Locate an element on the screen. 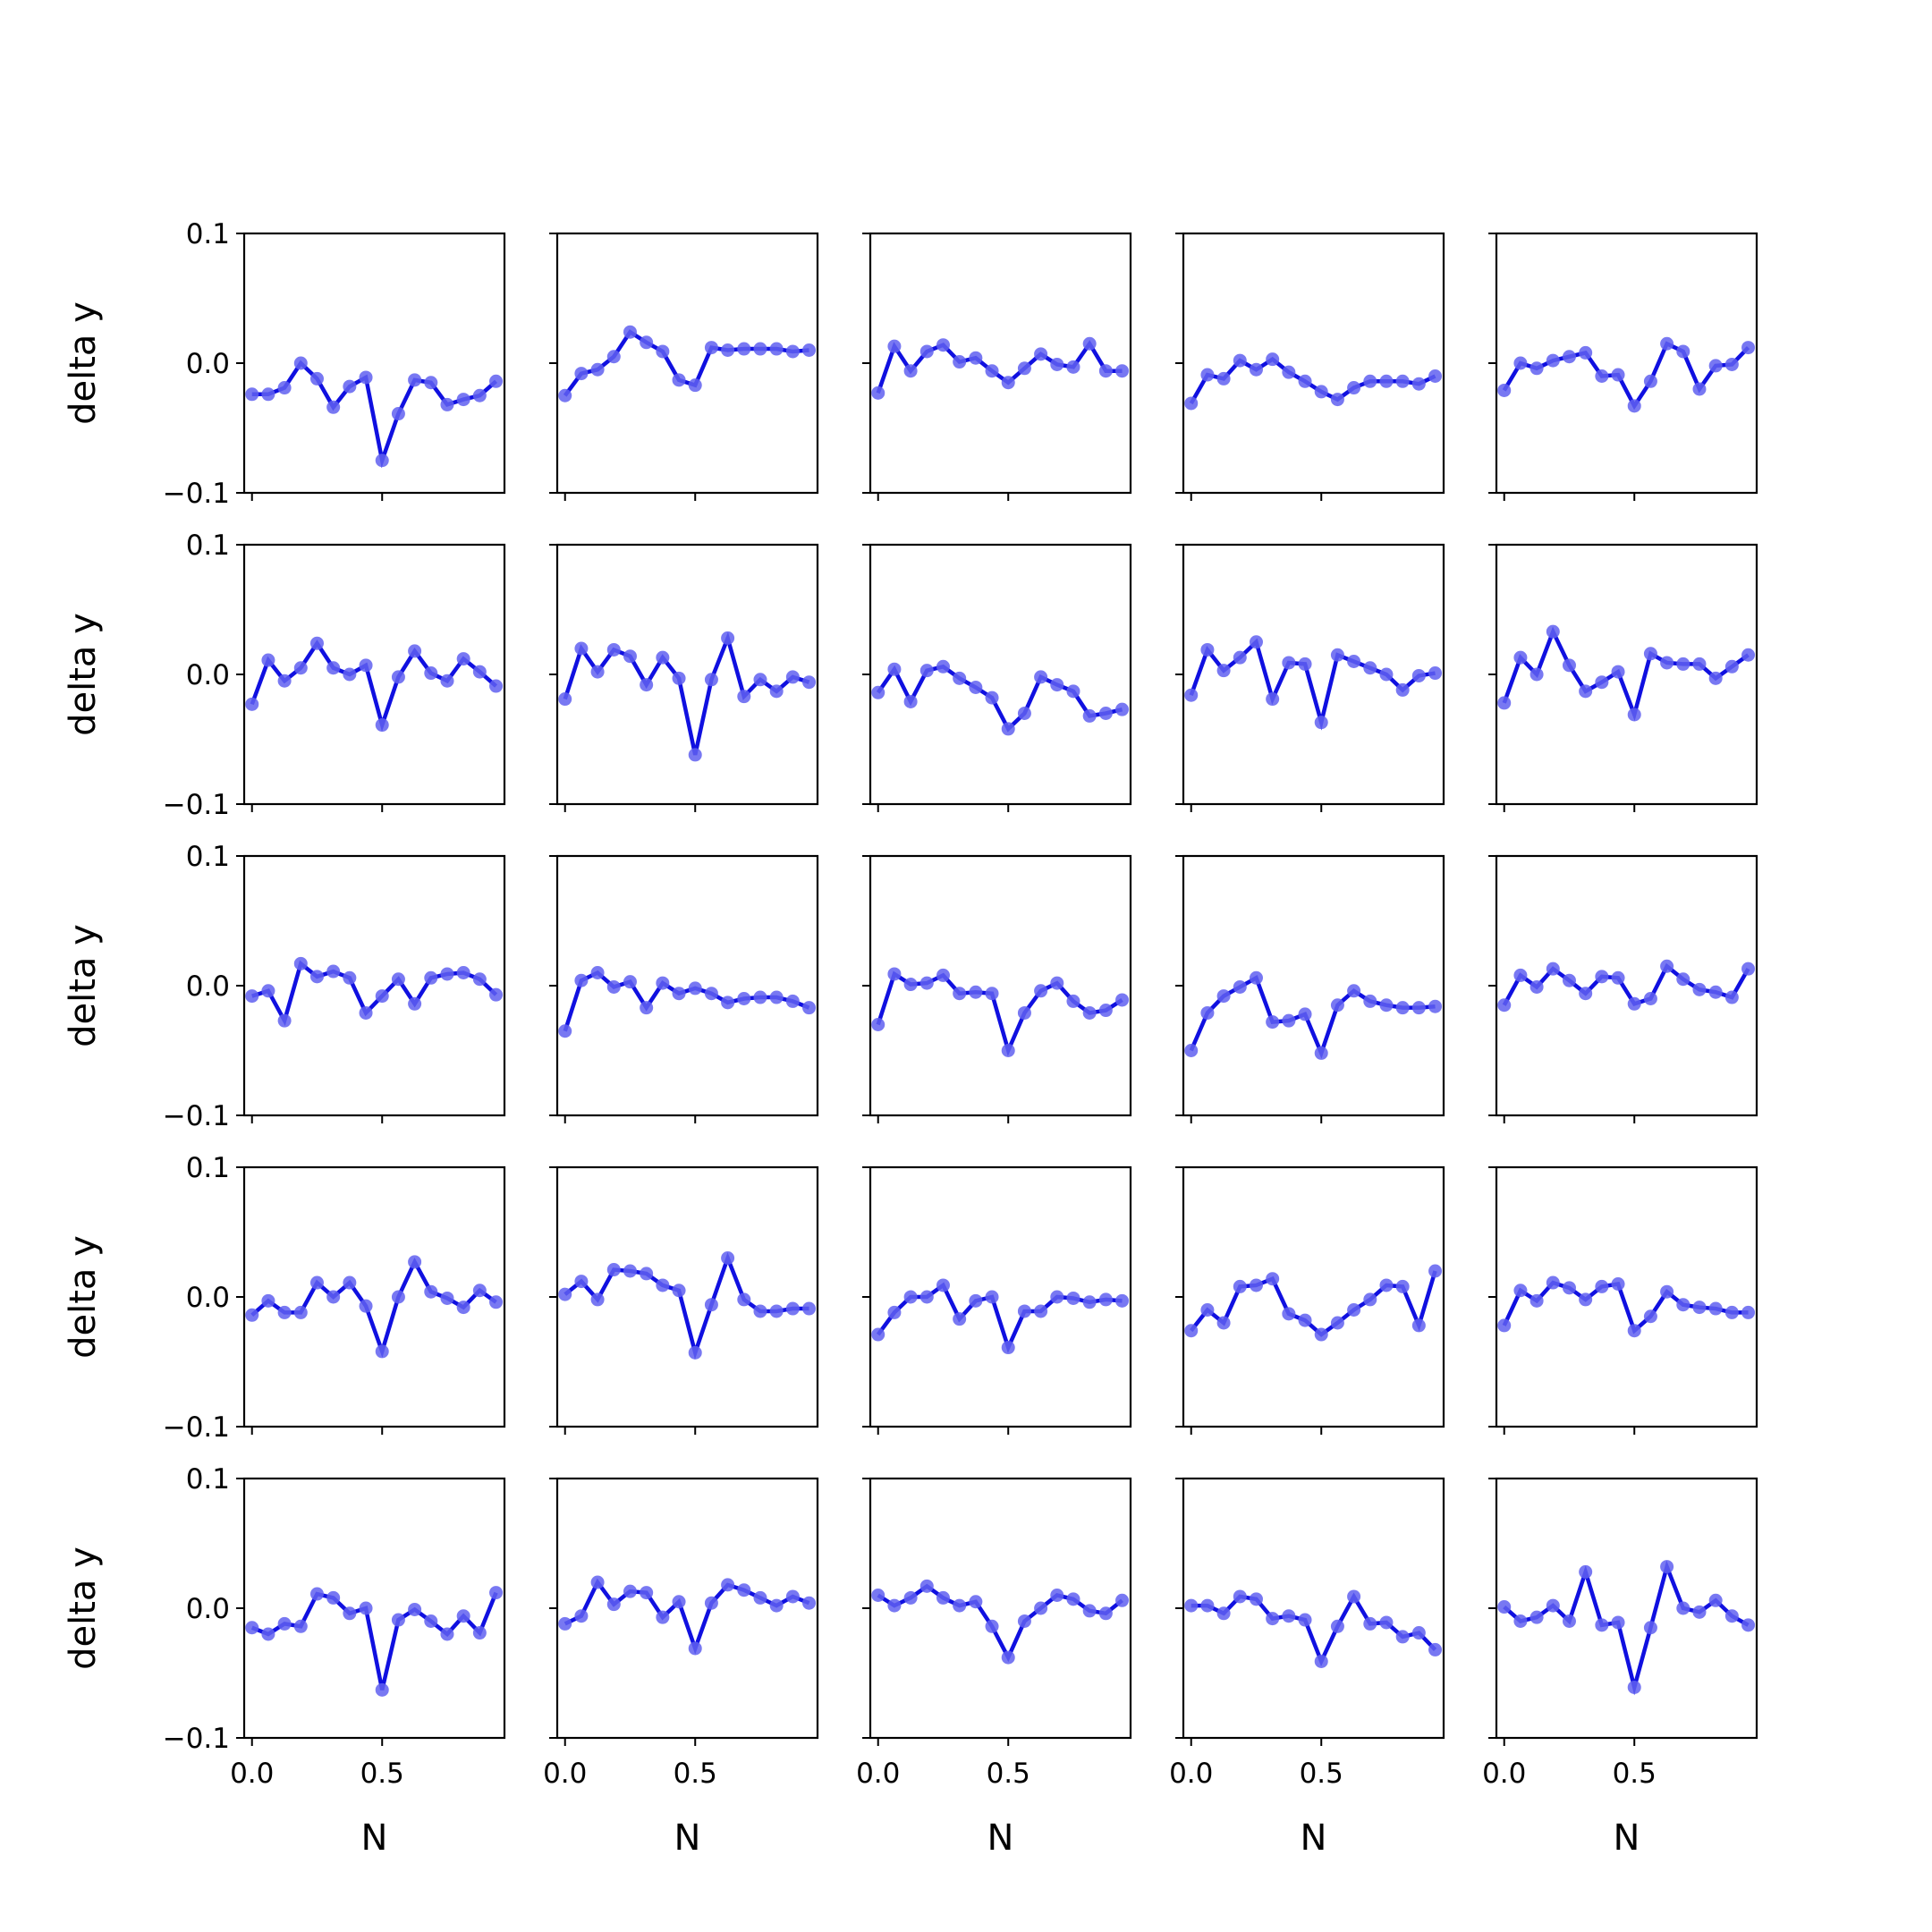 The height and width of the screenshot is (1932, 1932). subplot-5-5: 0.0 0.5 N is located at coordinates (1620, 1668).